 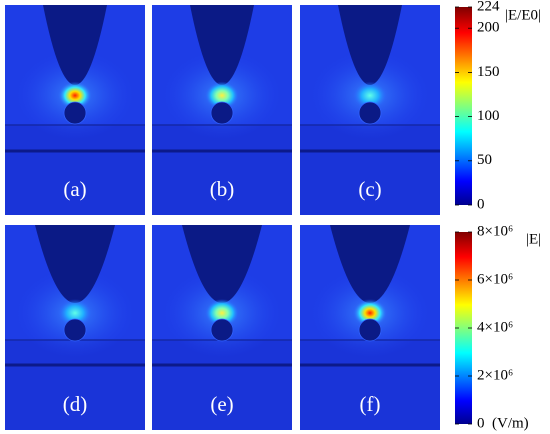 What do you see at coordinates (221, 404) in the screenshot?
I see `panel-label: (e)` at bounding box center [221, 404].